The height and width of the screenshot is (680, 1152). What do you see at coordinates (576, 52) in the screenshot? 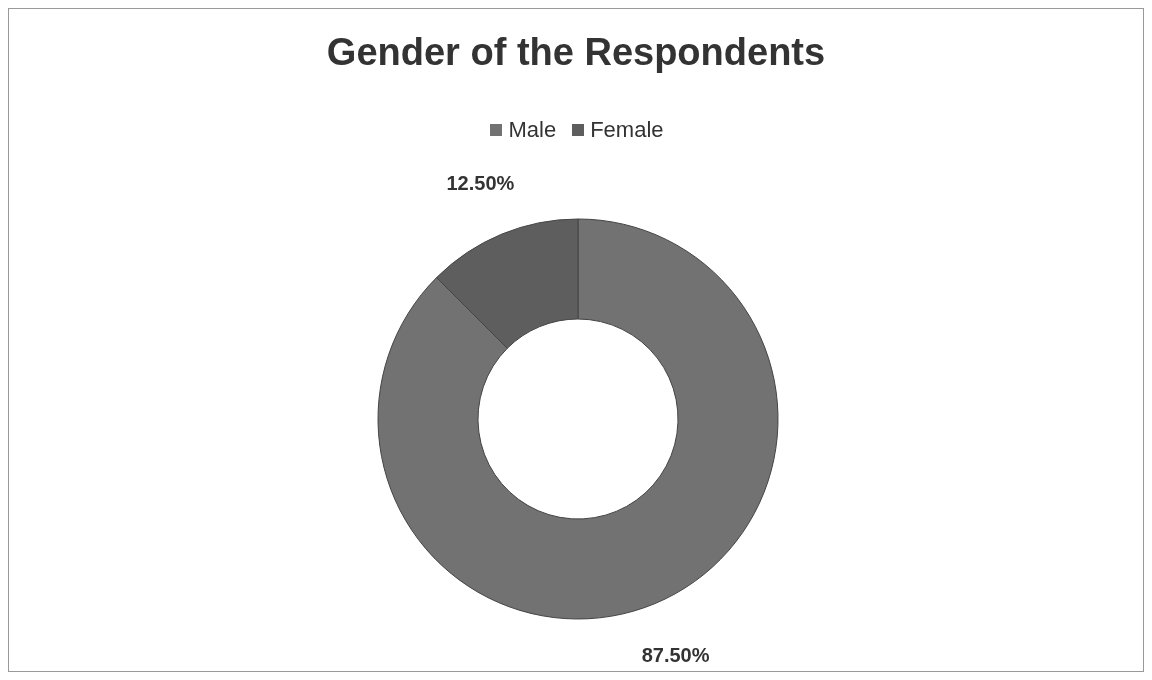
I see `chart-title: Gender of the Respondents` at bounding box center [576, 52].